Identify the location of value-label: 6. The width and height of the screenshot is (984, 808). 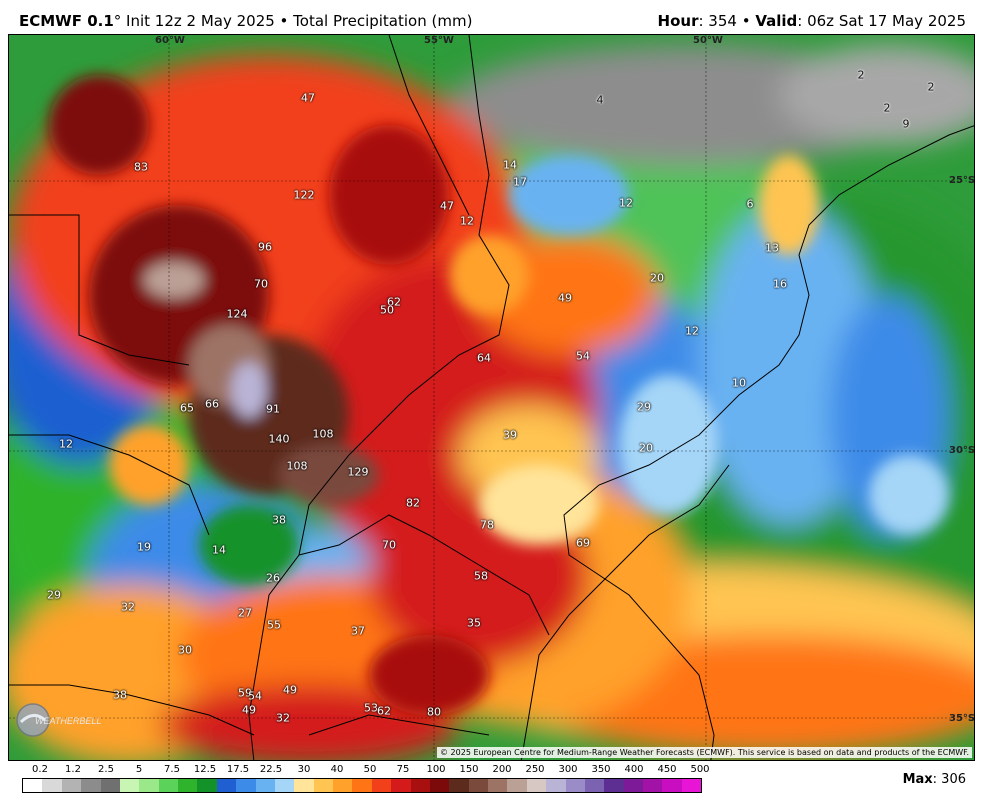
(750, 204).